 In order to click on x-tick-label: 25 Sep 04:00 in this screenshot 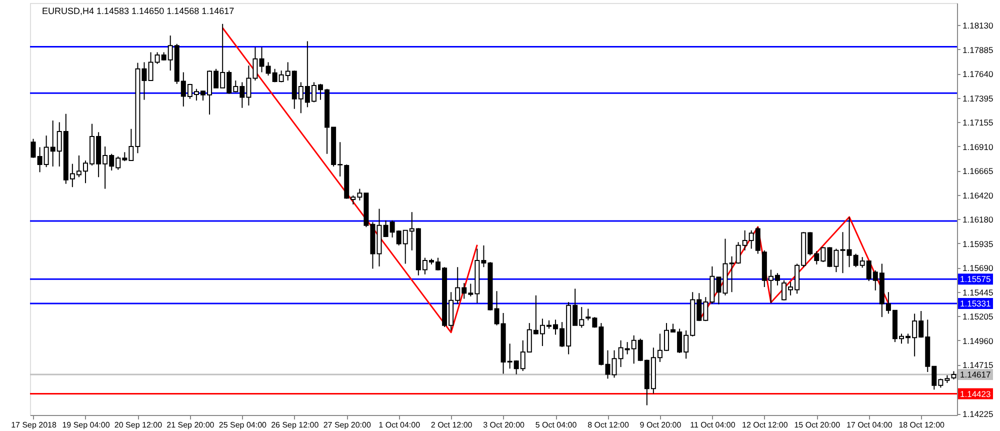, I will do `click(243, 425)`.